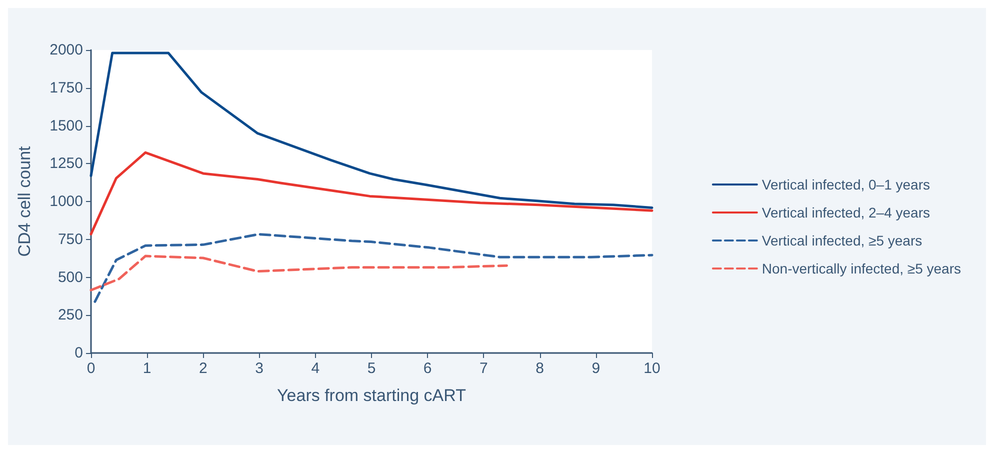 Image resolution: width=994 pixels, height=453 pixels. What do you see at coordinates (846, 212) in the screenshot?
I see `legend-label: Vertical infected, 2–4 years` at bounding box center [846, 212].